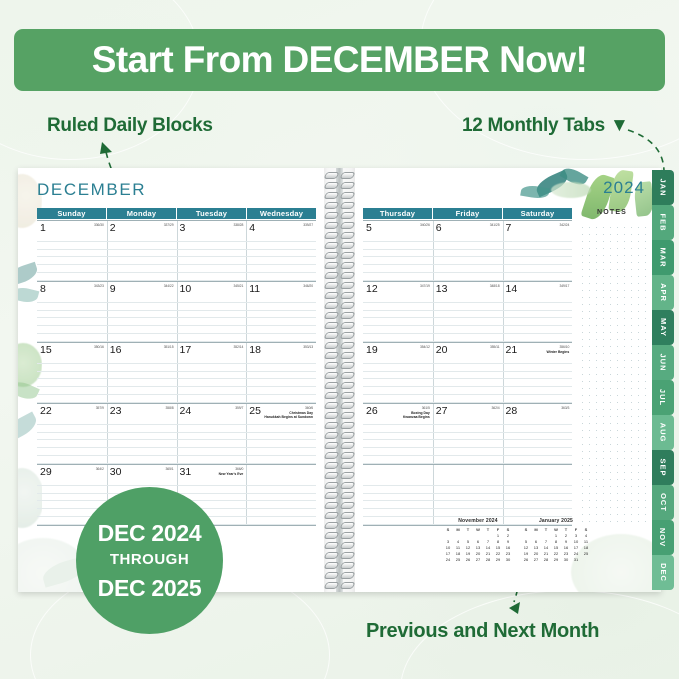 This screenshot has width=679, height=679. Describe the element at coordinates (663, 327) in the screenshot. I see `month-tab-may: MAY` at that location.